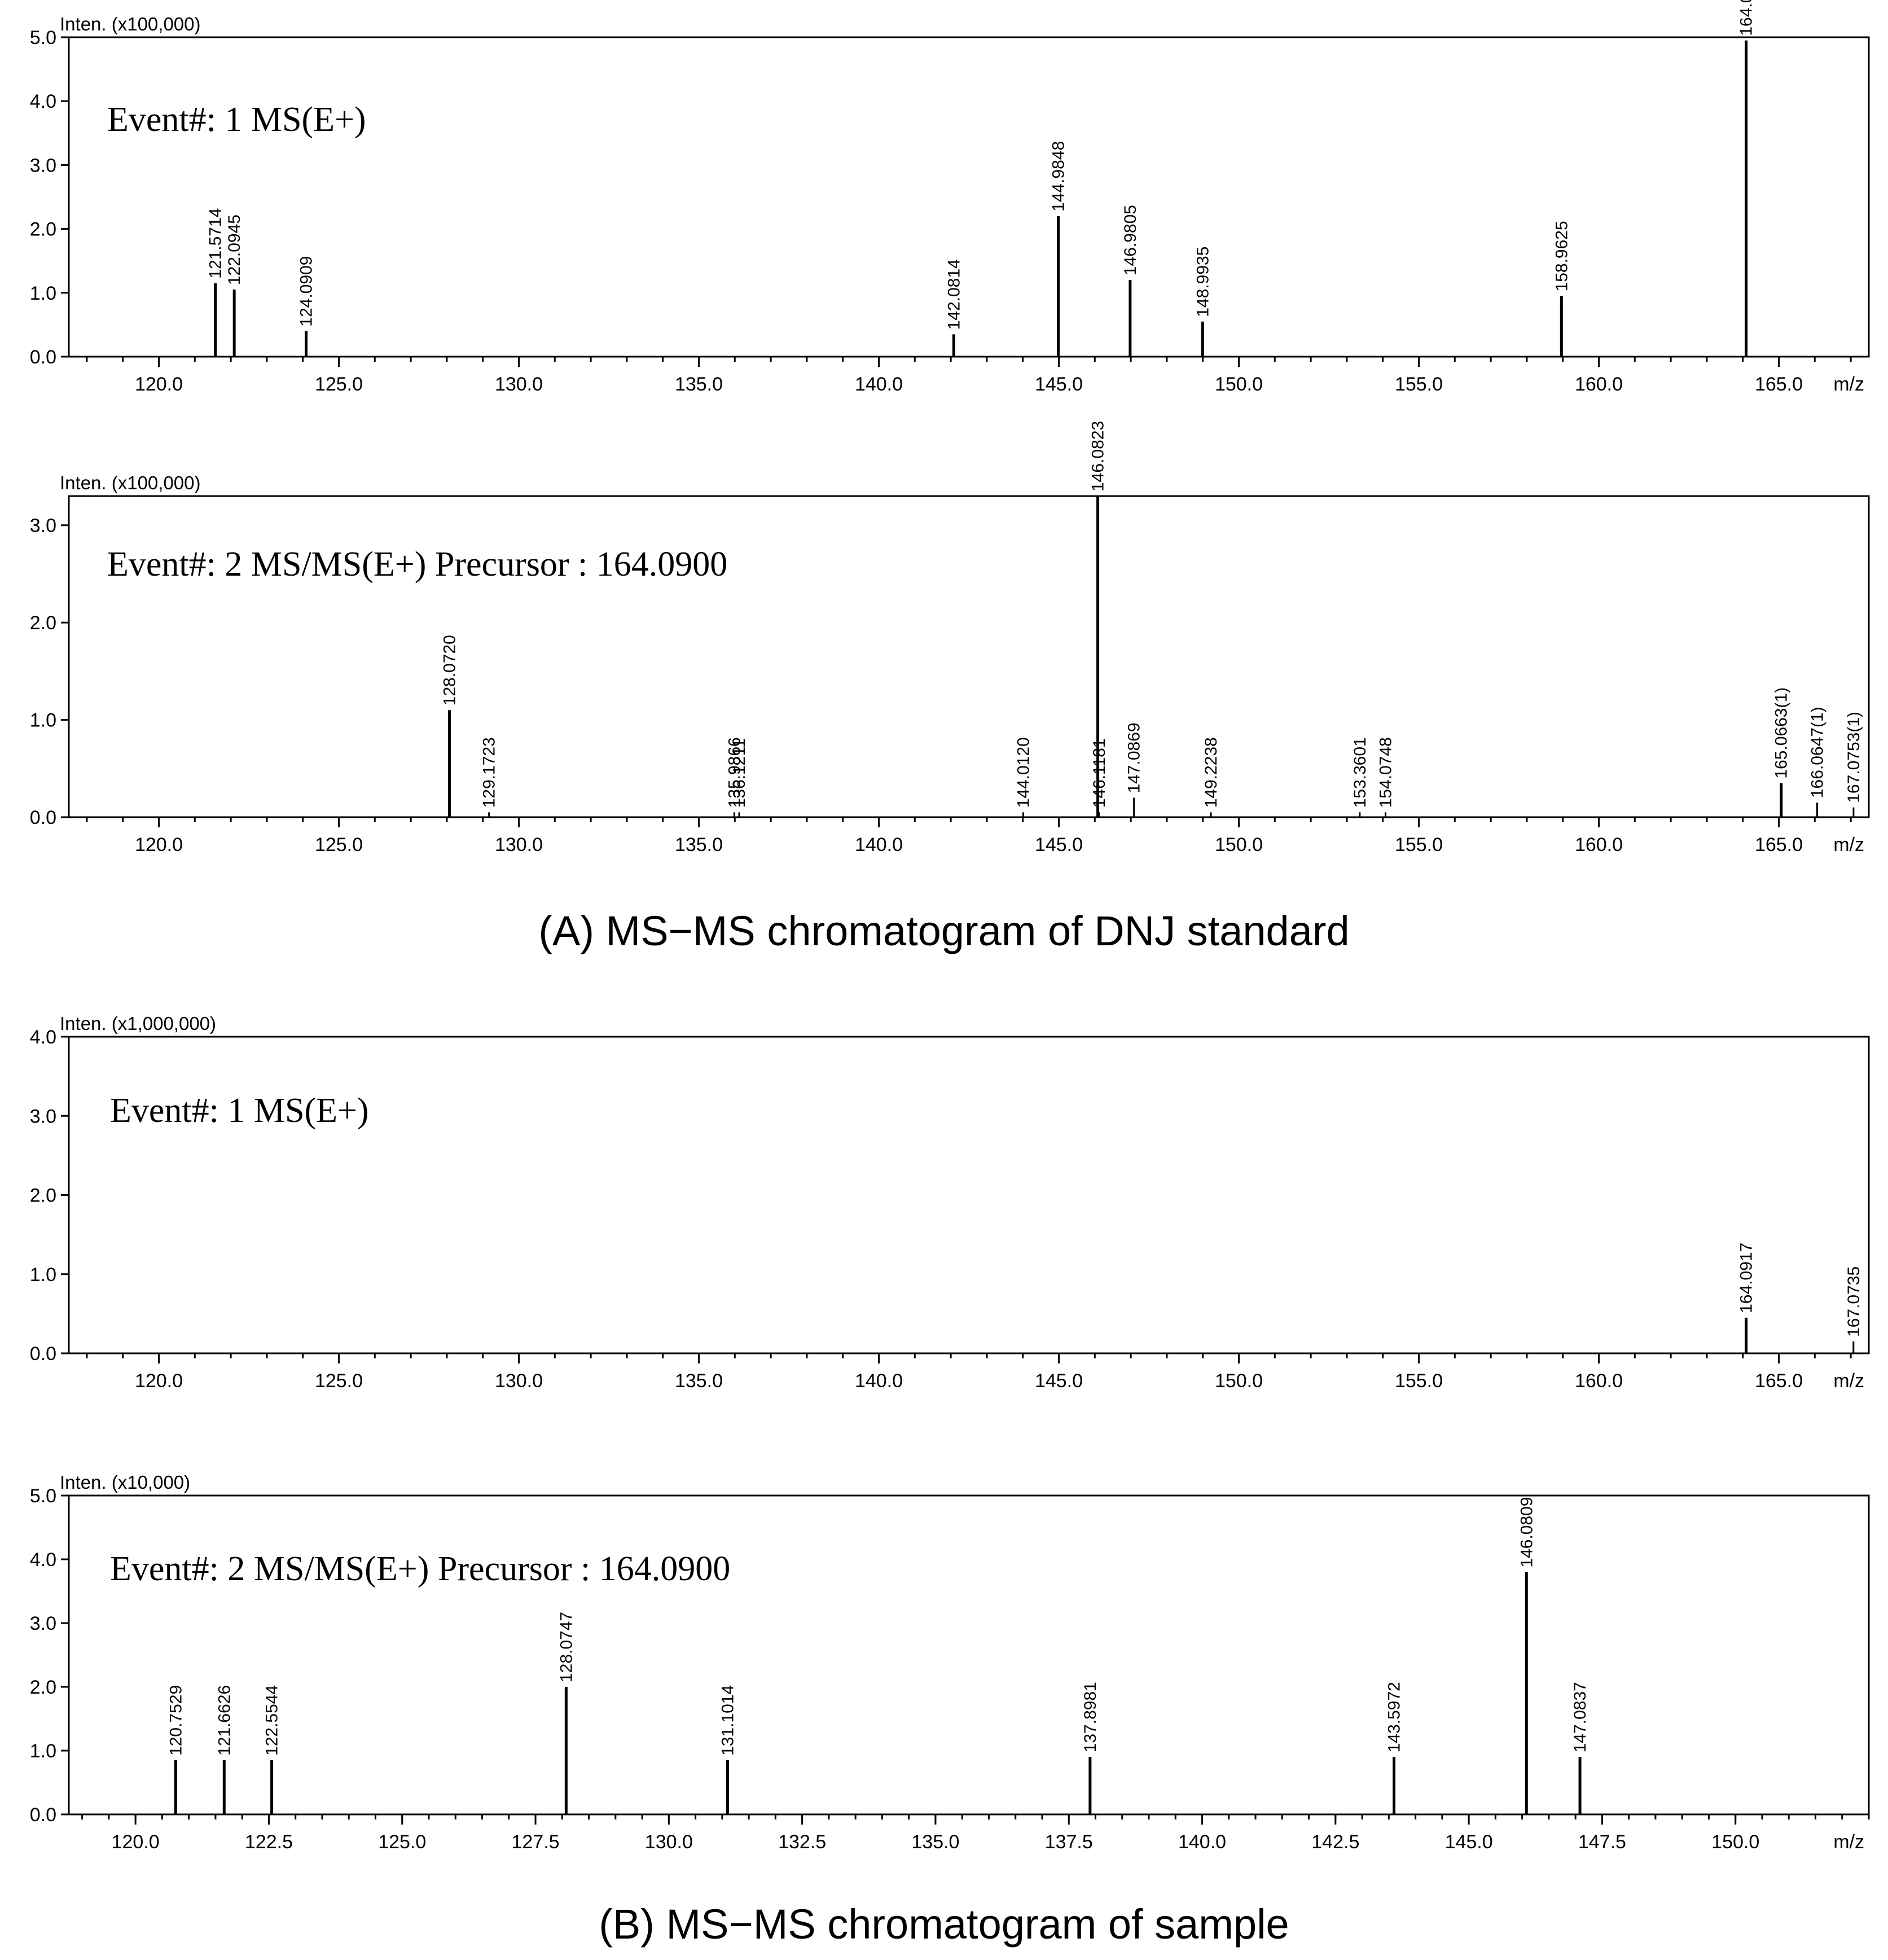 Image resolution: width=1888 pixels, height=1960 pixels. I want to click on caption-a: (A) MS−MS chromatogram of DNJ standard, so click(943, 930).